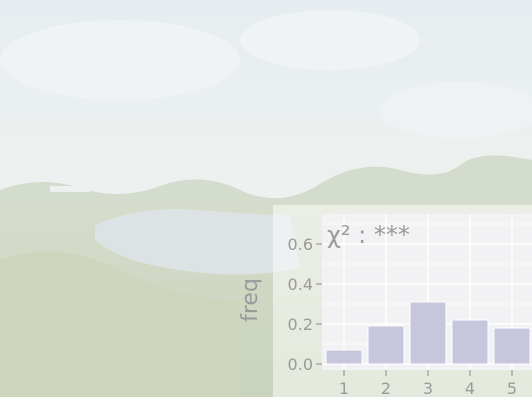 The width and height of the screenshot is (532, 397). Describe the element at coordinates (197, 242) in the screenshot. I see `pond` at that location.